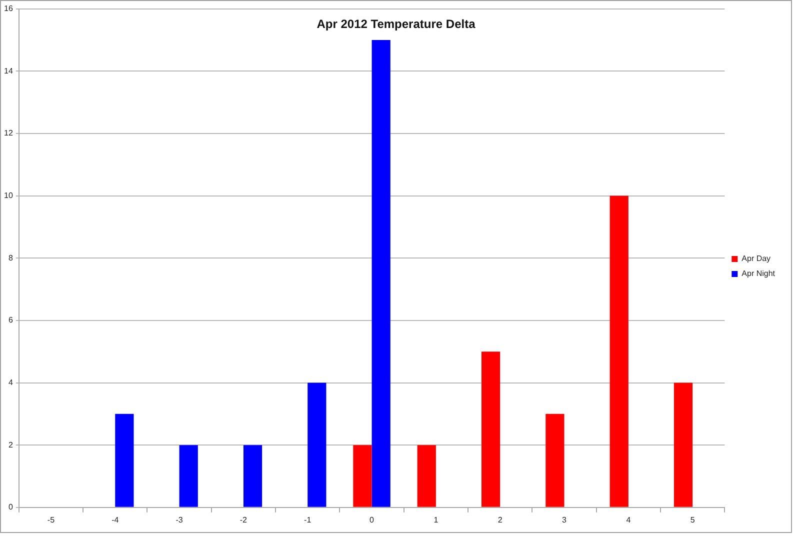 This screenshot has width=800, height=537. Describe the element at coordinates (116, 519) in the screenshot. I see `x-tick-label: -4` at that location.